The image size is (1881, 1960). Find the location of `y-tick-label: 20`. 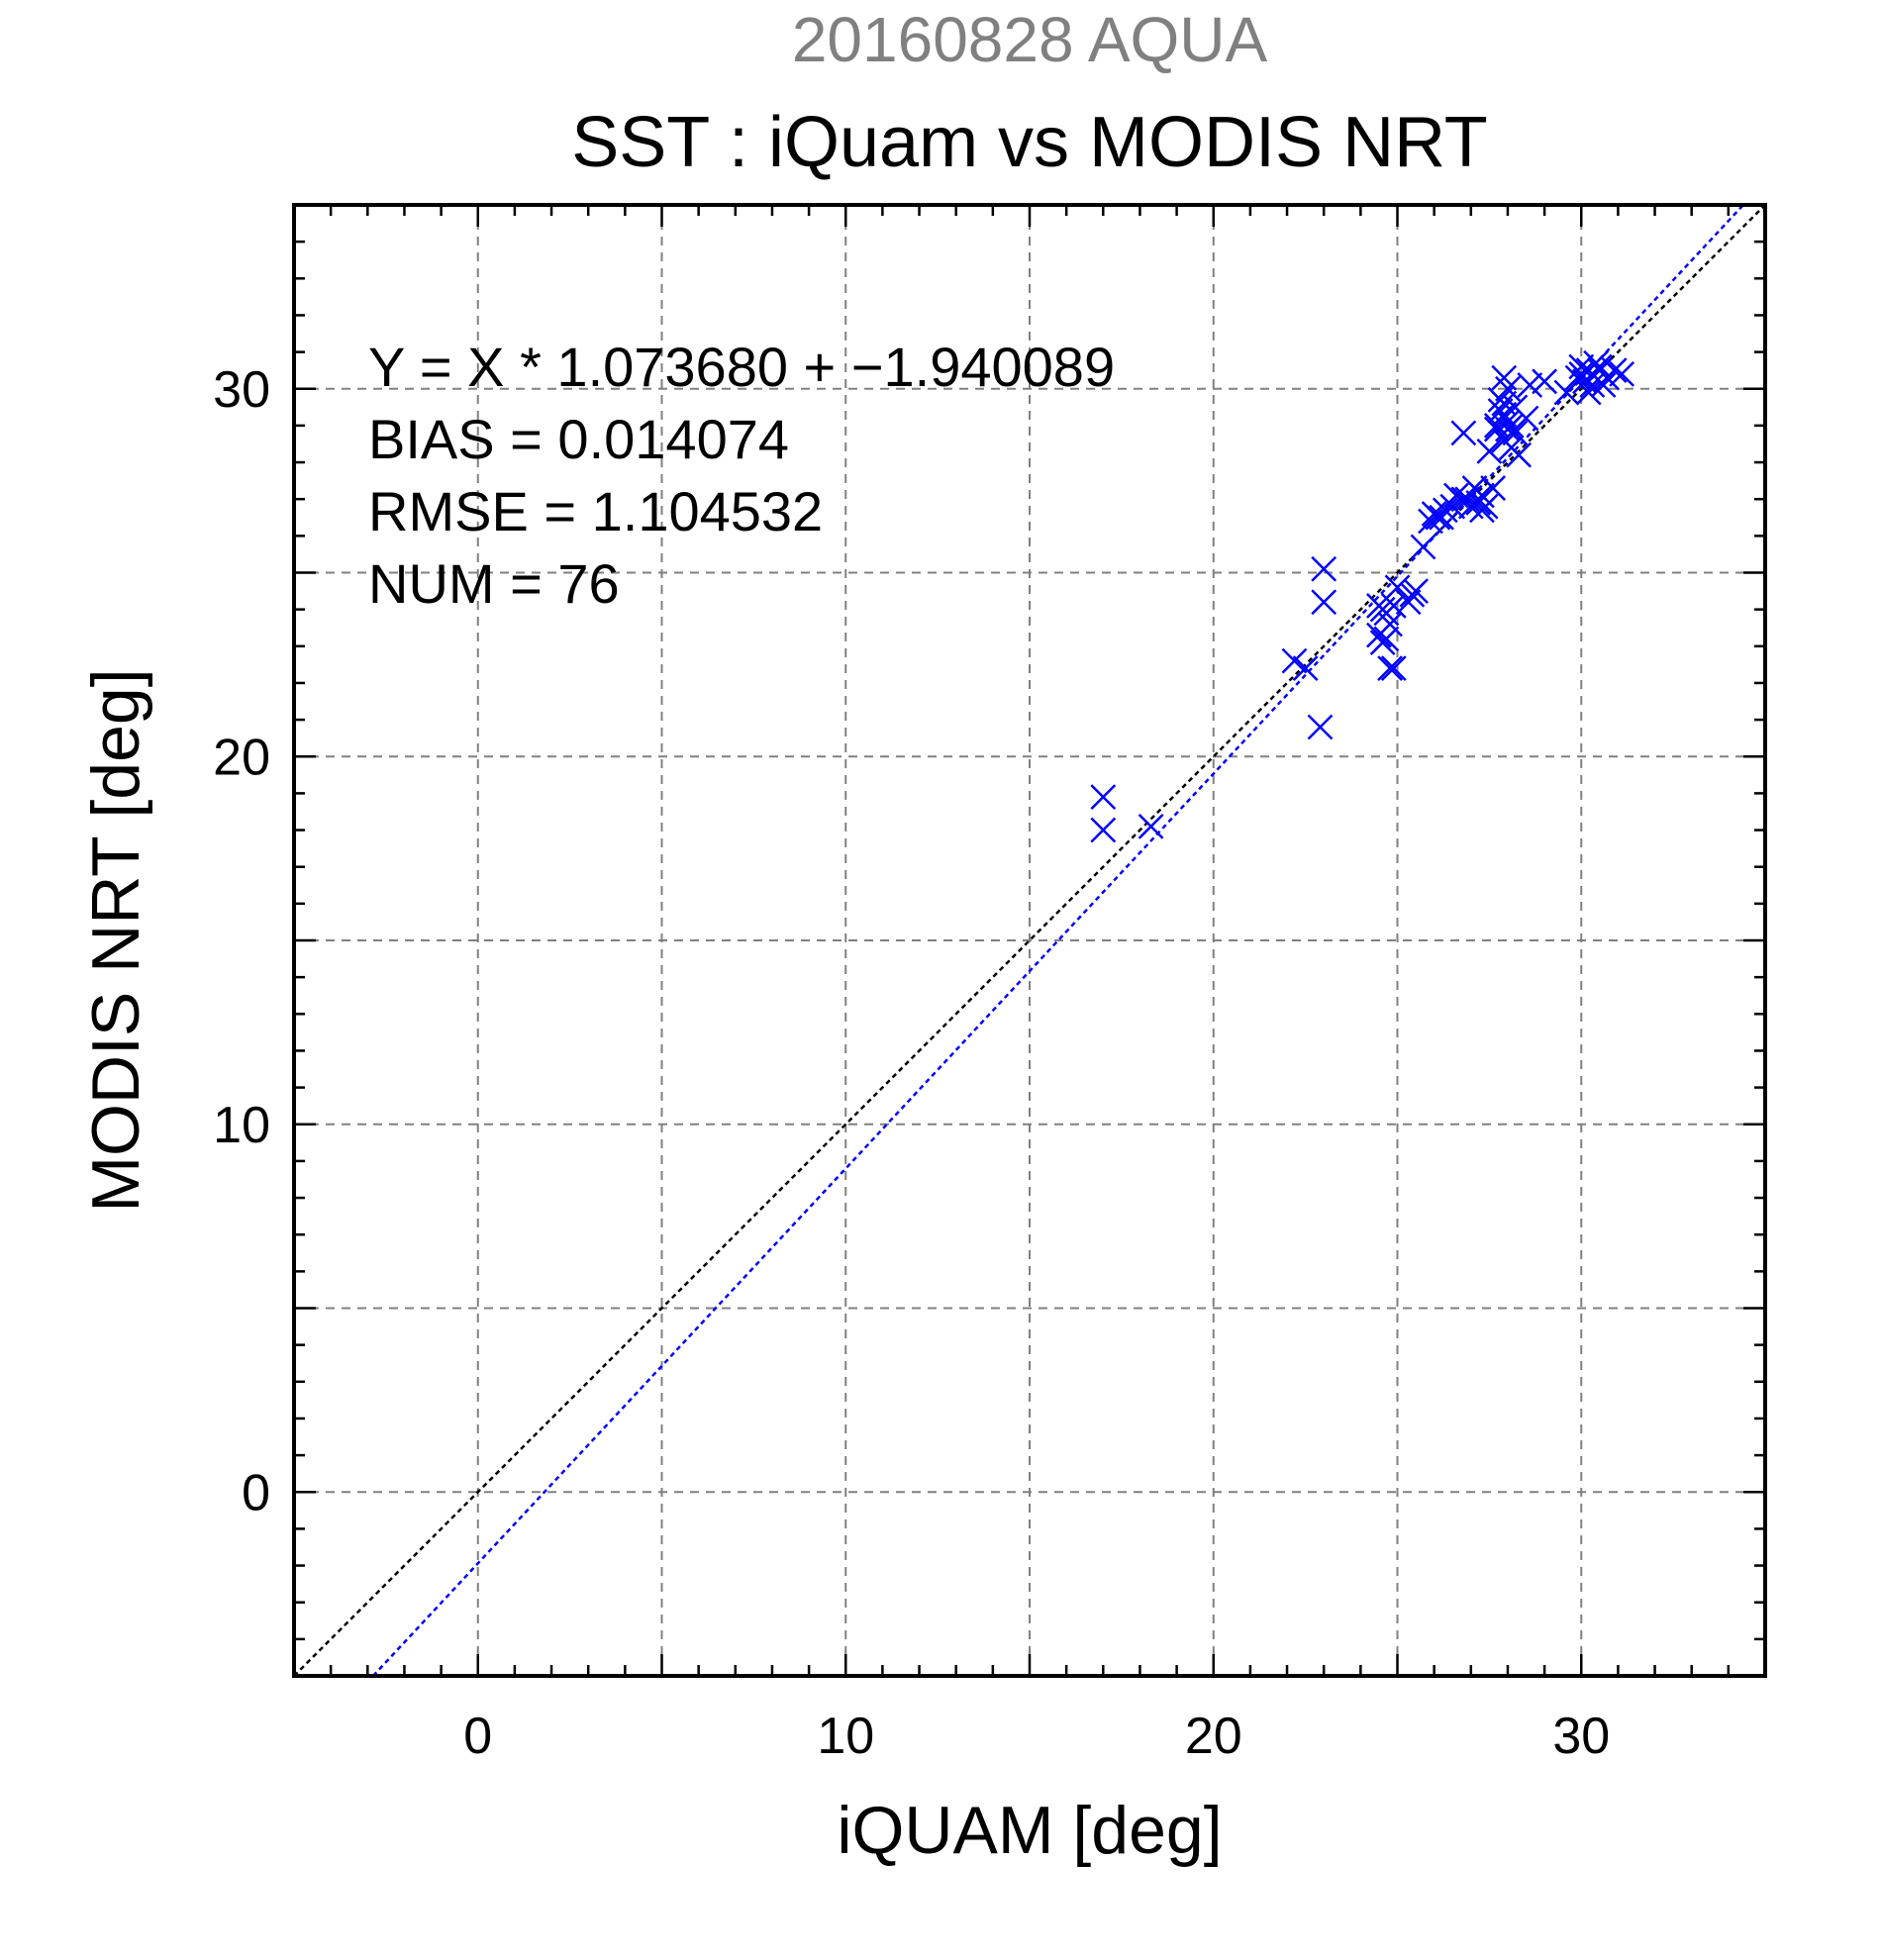

y-tick-label: 20 is located at coordinates (242, 757).